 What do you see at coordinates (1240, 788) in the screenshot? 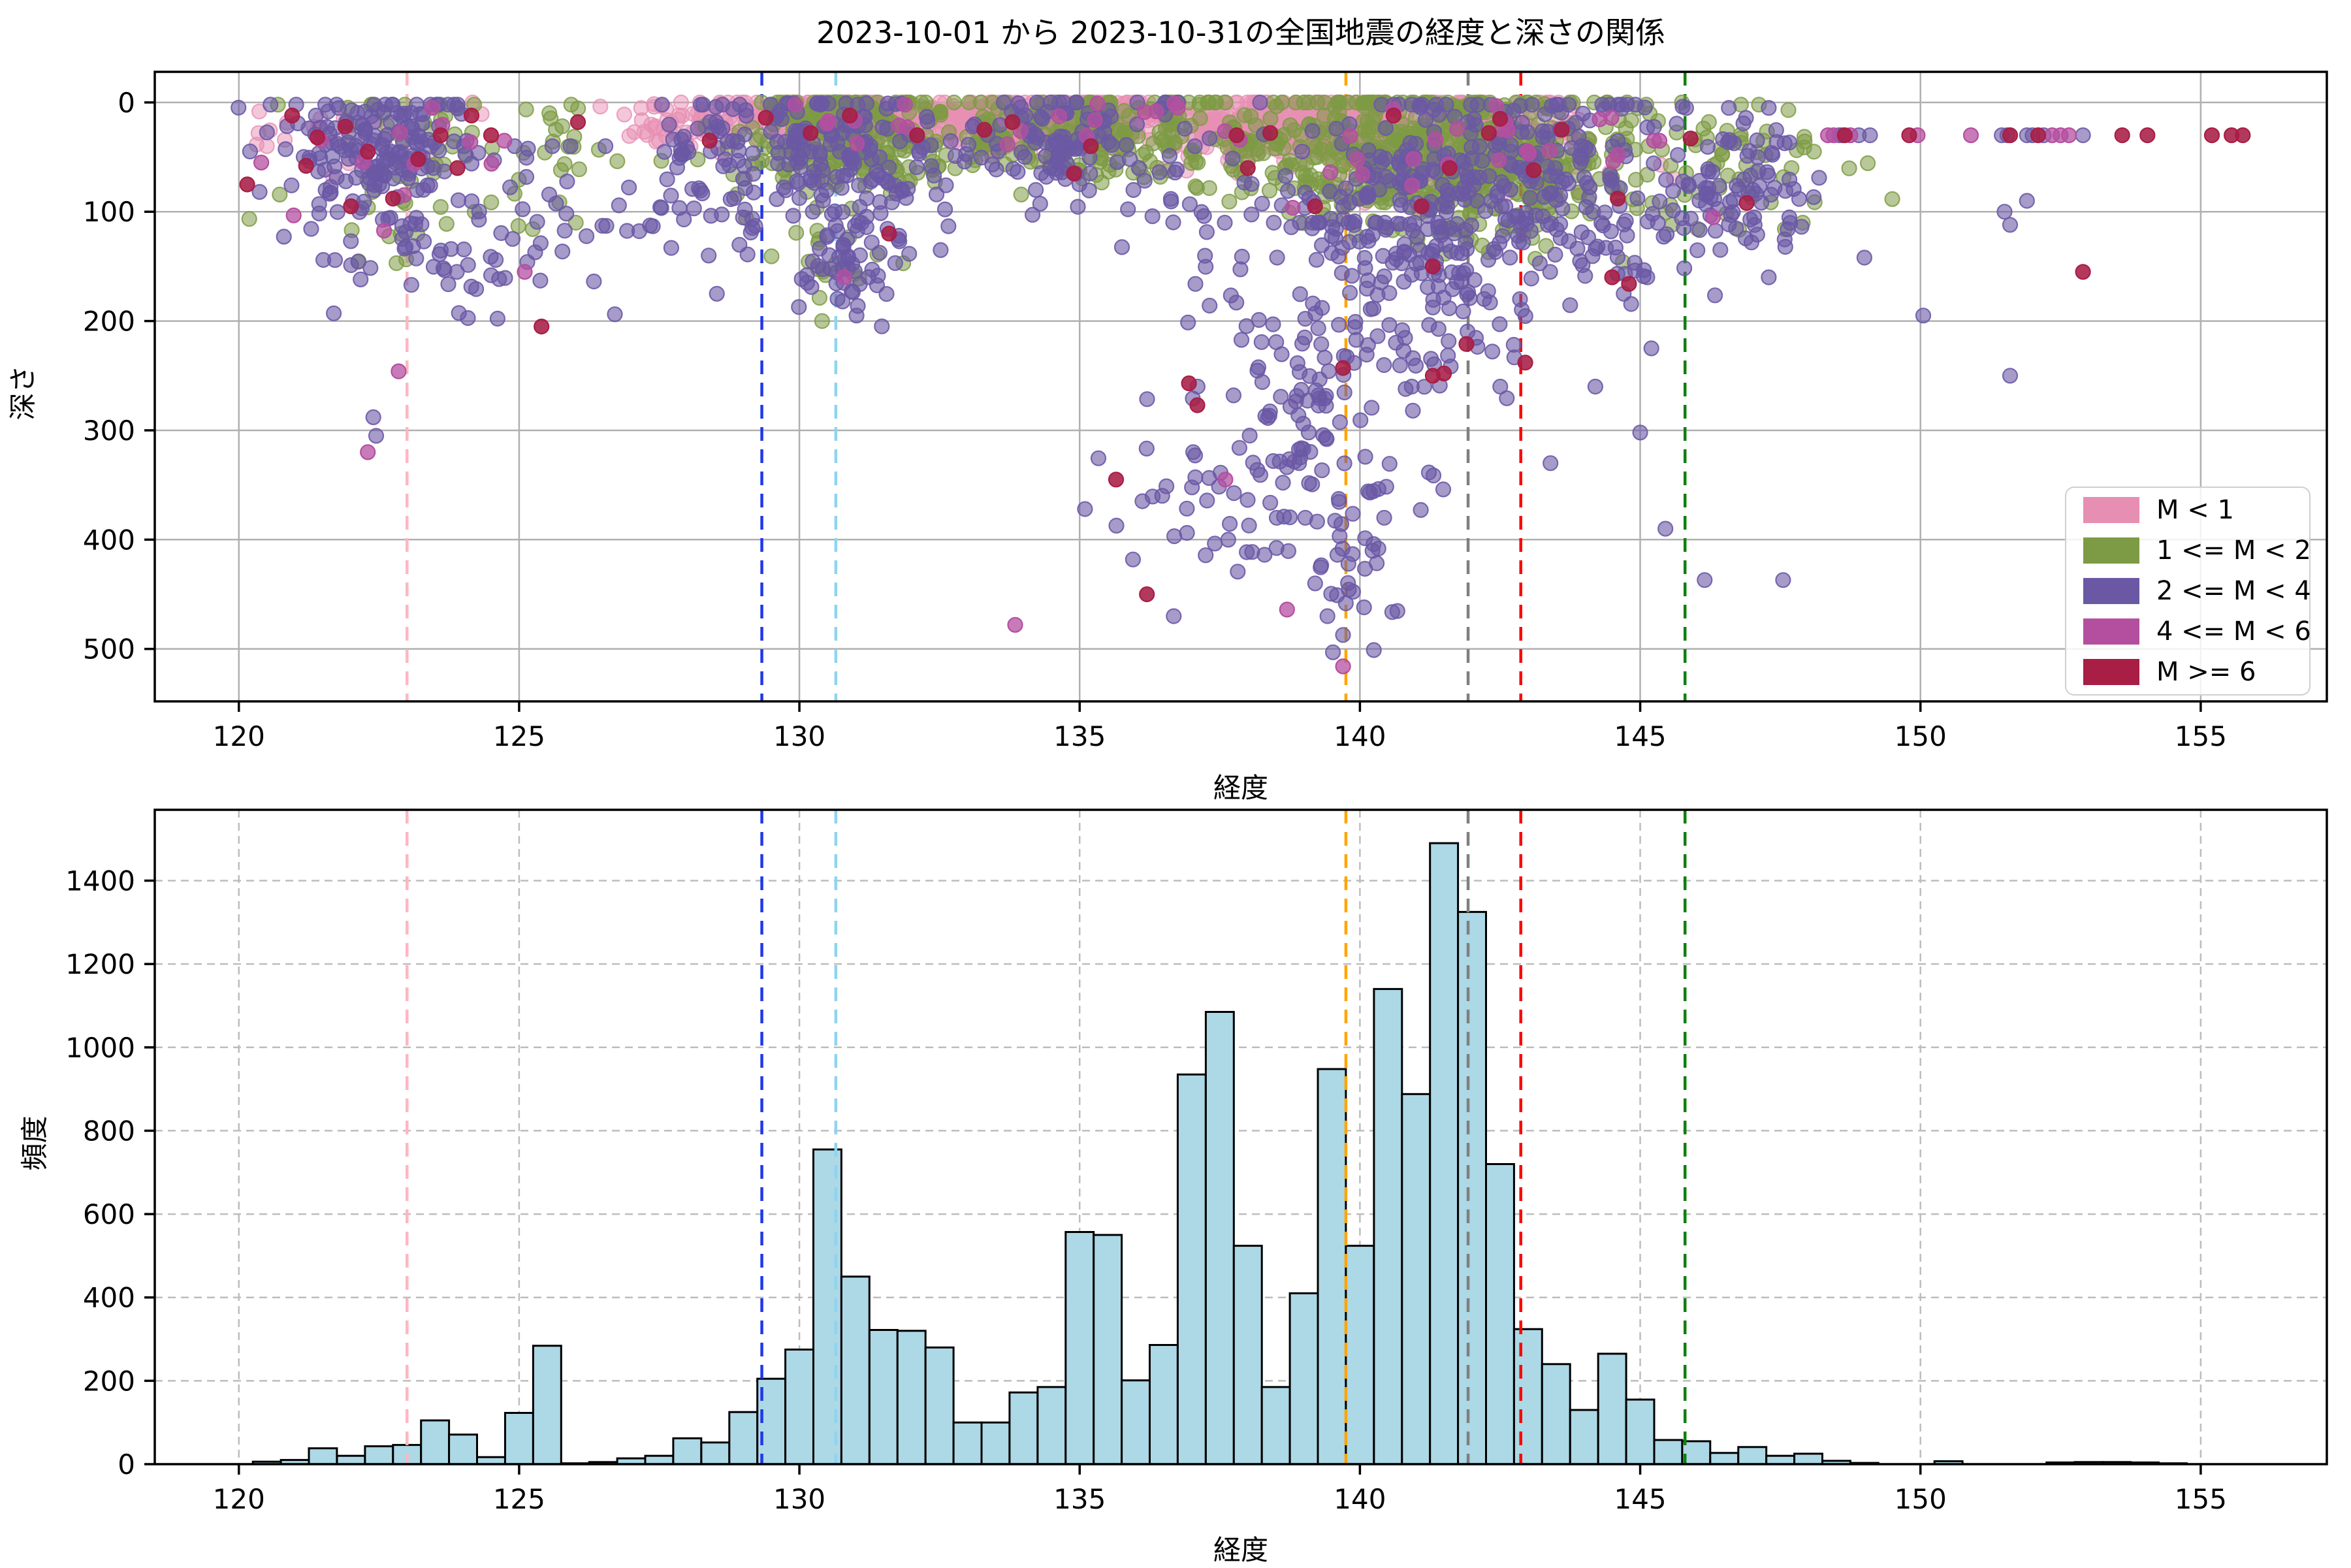
I see `scatter-xlabel: 経度` at bounding box center [1240, 788].